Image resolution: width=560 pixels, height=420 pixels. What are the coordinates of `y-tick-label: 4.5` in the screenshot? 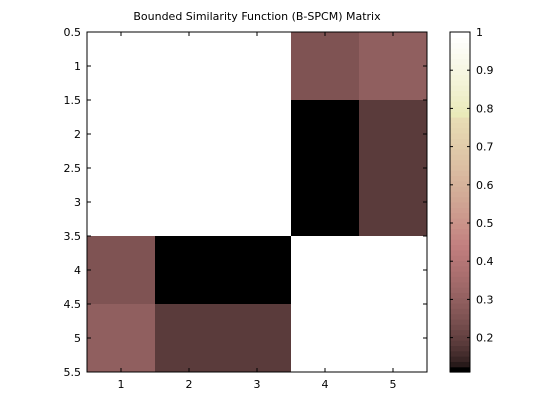 It's located at (73, 304).